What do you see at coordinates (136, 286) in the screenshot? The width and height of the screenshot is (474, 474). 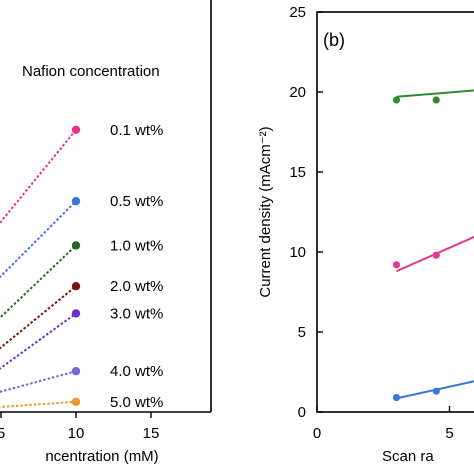 I see `panel-a-legend-entry-3: 2.0 wt%` at bounding box center [136, 286].